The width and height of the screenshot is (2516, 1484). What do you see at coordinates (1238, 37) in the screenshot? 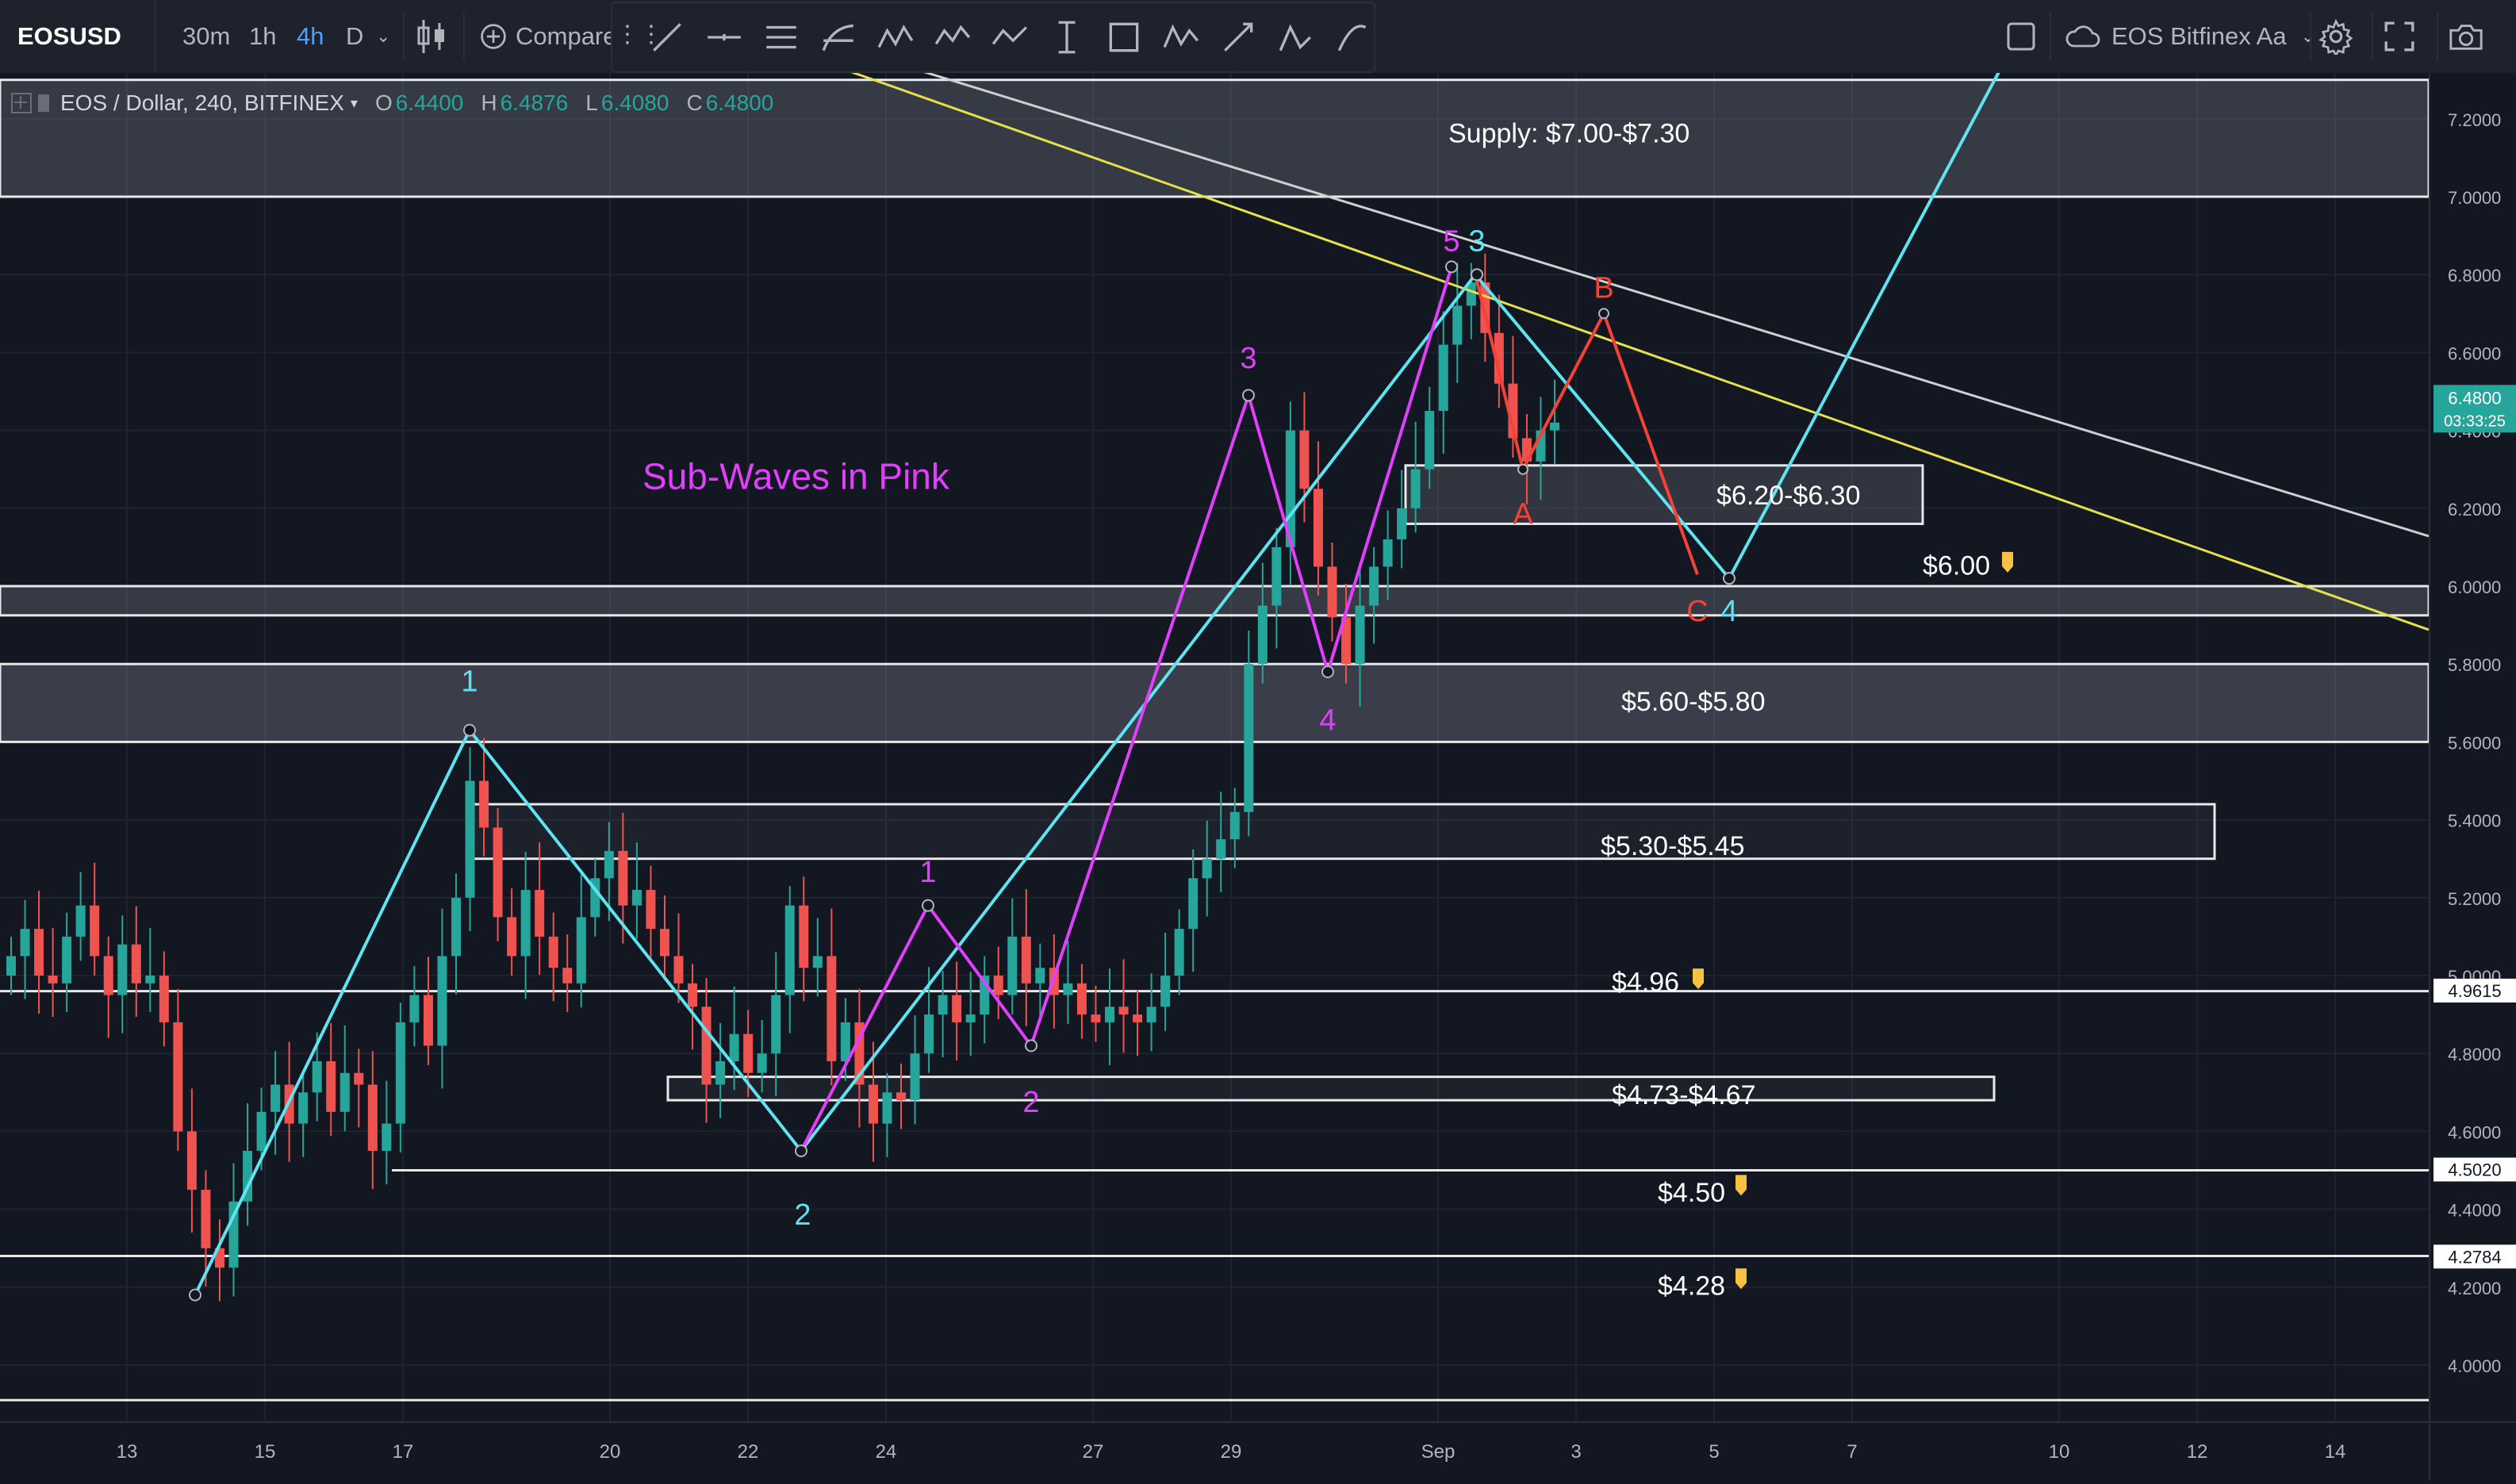
I see `long-position-tool` at bounding box center [1238, 37].